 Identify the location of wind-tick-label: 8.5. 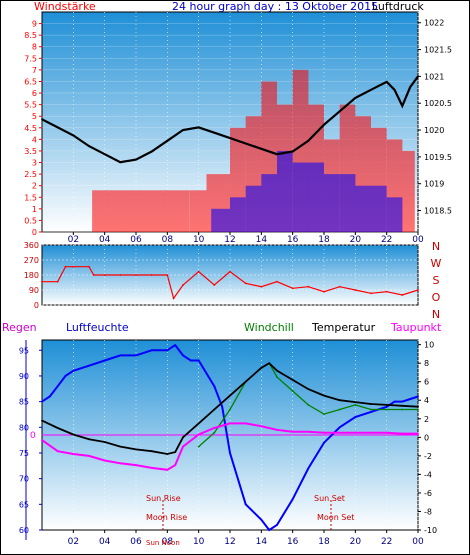
(30, 35).